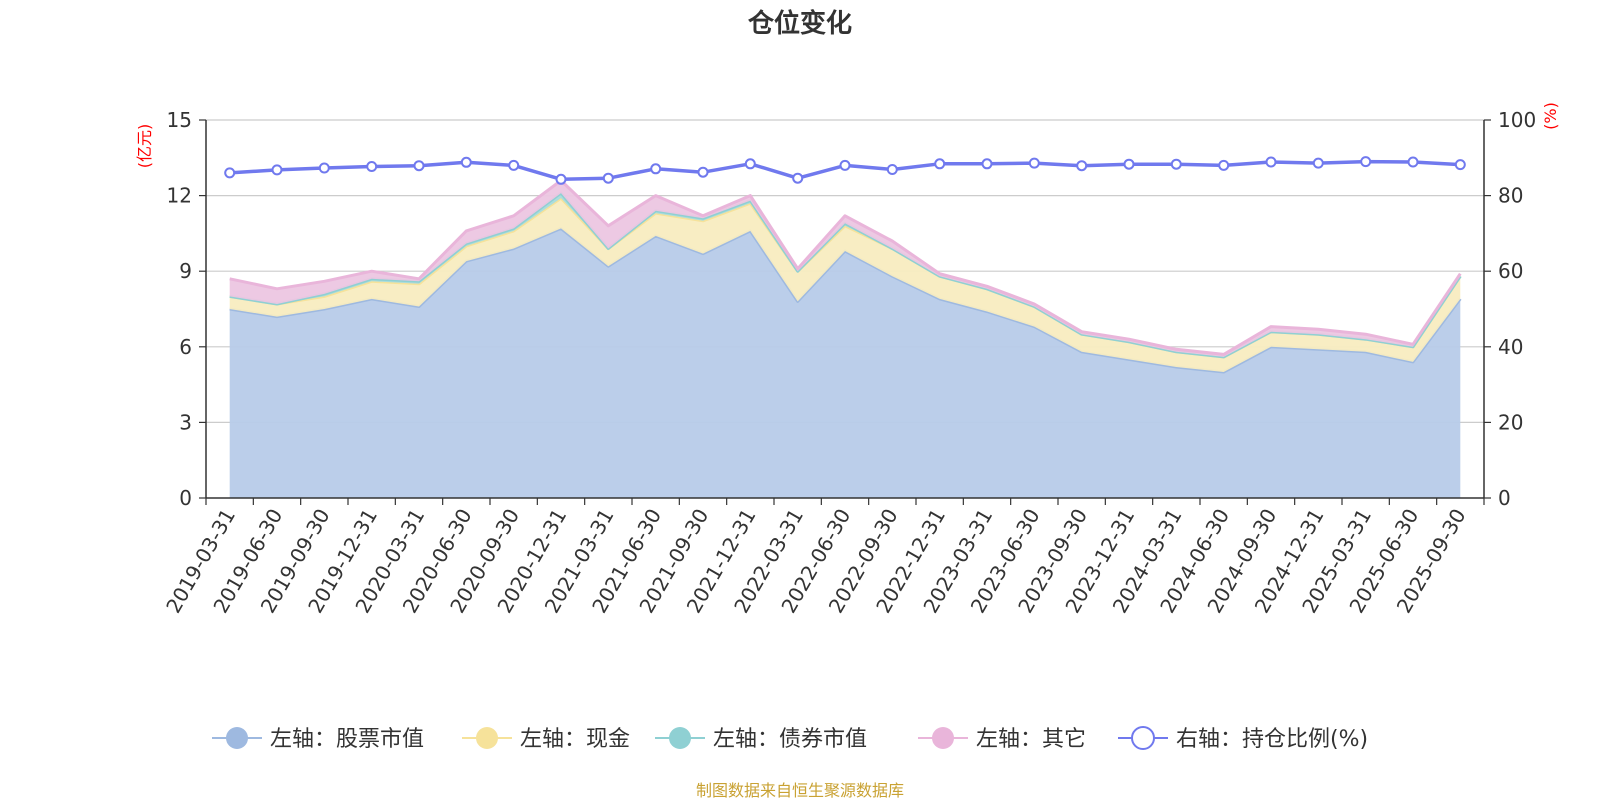  I want to click on left-axis-tick-label: 0, so click(185, 498).